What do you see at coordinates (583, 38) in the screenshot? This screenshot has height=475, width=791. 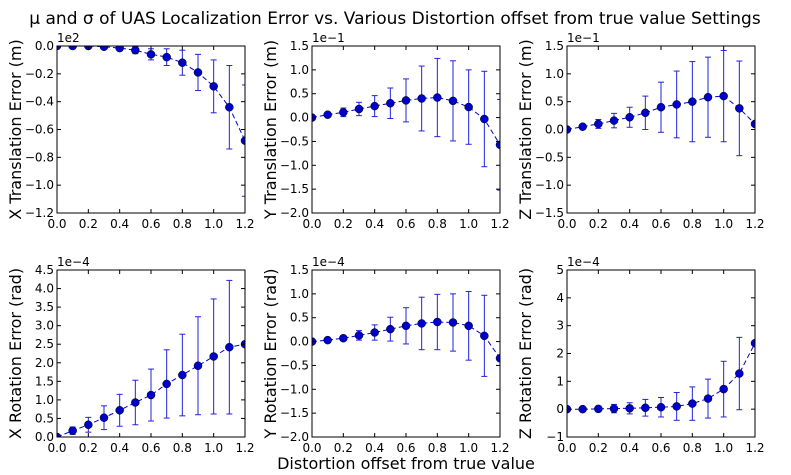 I see `y-offset-label: 1e−1` at bounding box center [583, 38].